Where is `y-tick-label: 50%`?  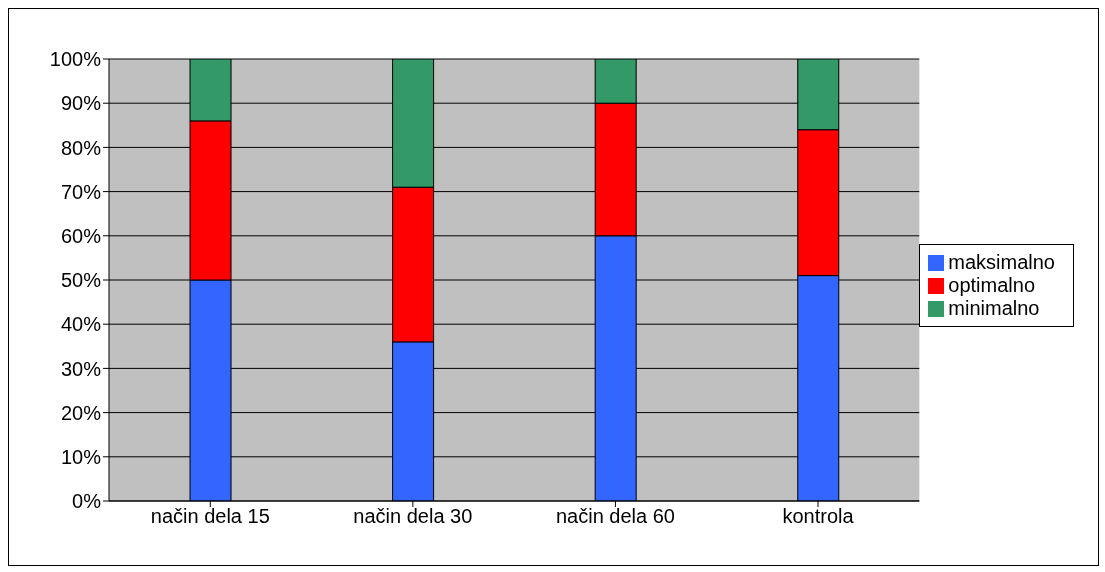 y-tick-label: 50% is located at coordinates (81, 280).